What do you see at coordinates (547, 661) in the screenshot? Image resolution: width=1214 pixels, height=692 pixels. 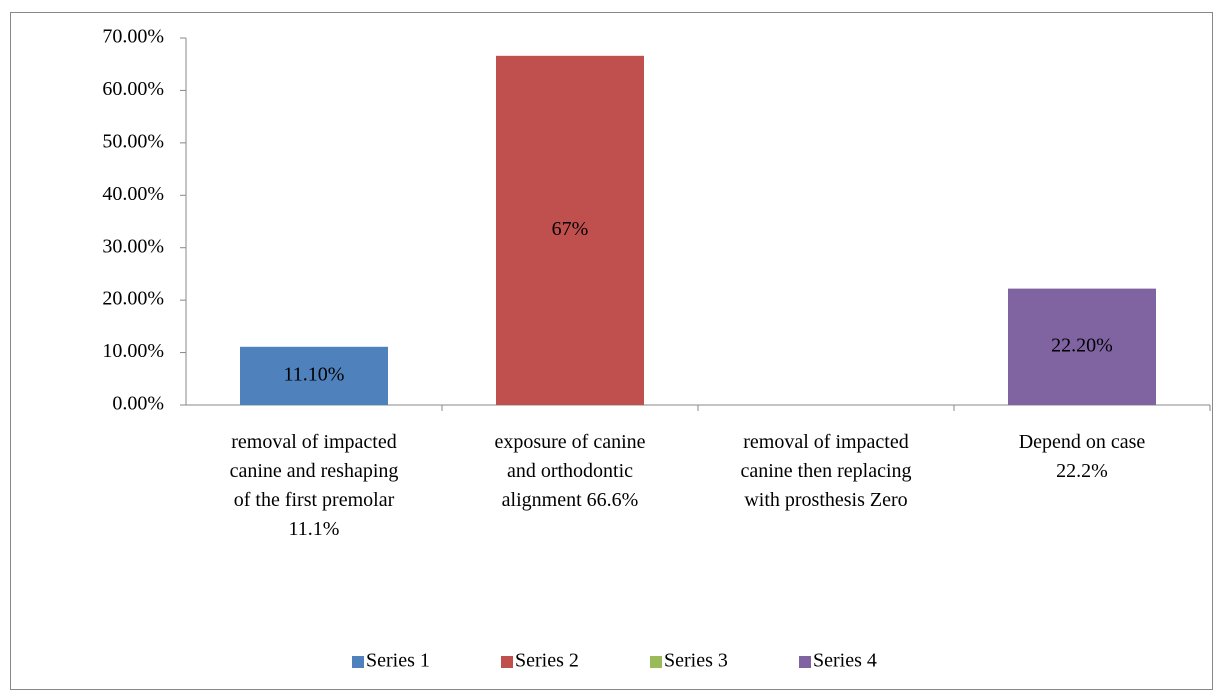 I see `legend-label: Series 2` at bounding box center [547, 661].